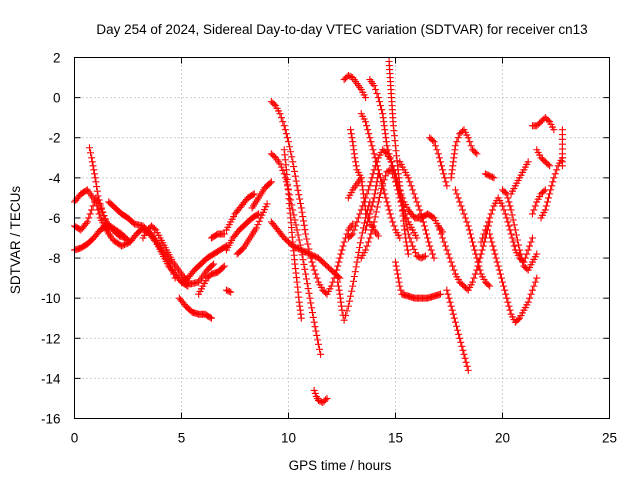  I want to click on x-tick-label: 0, so click(75, 438).